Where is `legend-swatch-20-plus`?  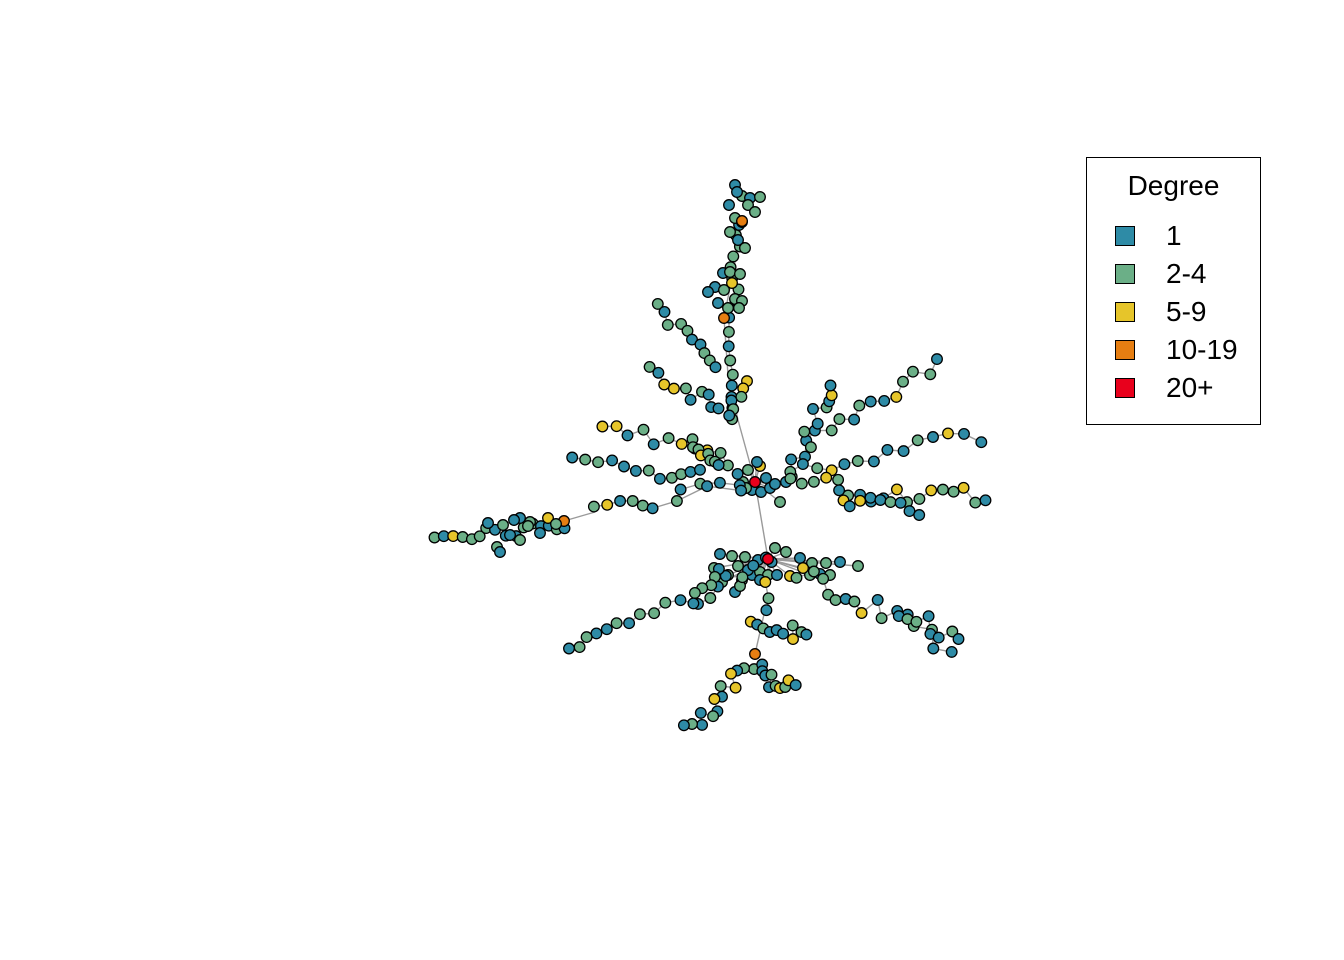 legend-swatch-20-plus is located at coordinates (1125, 388).